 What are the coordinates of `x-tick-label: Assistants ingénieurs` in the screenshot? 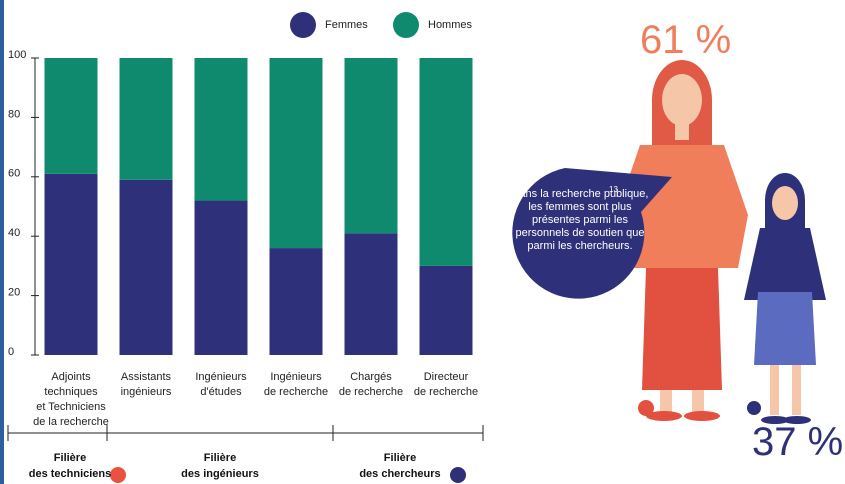 It's located at (146, 384).